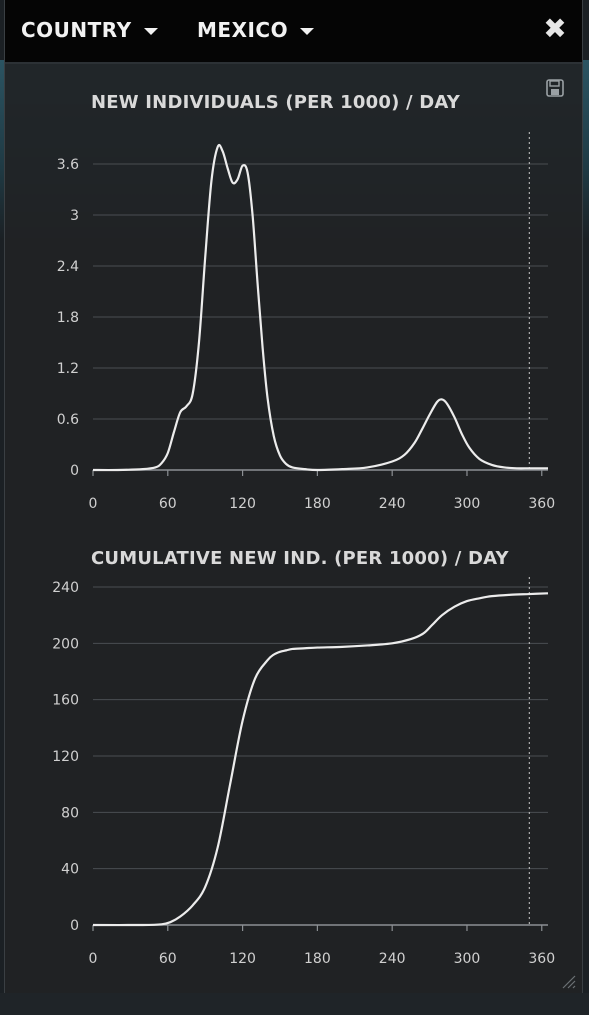  What do you see at coordinates (76, 30) in the screenshot?
I see `level-dropdown-label: COUNTRY` at bounding box center [76, 30].